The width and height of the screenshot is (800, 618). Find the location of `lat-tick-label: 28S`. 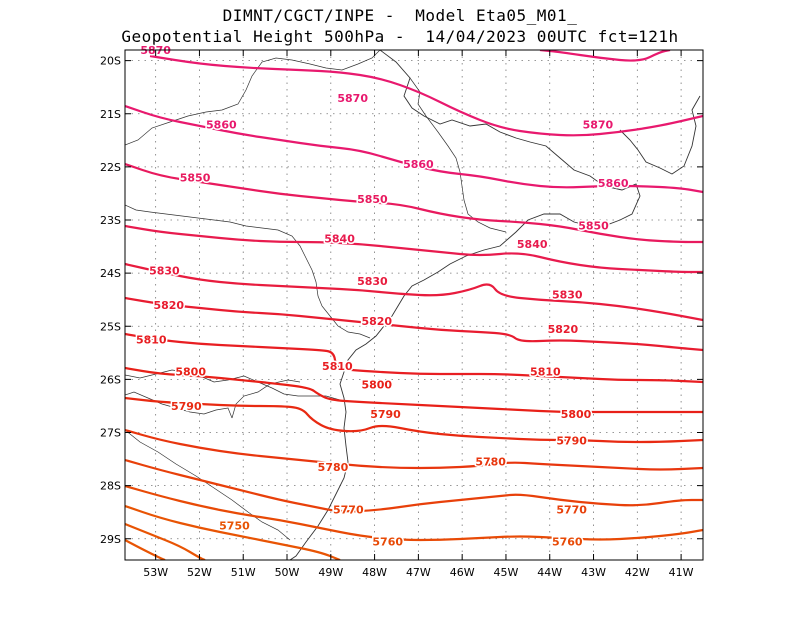

lat-tick-label: 28S is located at coordinates (110, 486).